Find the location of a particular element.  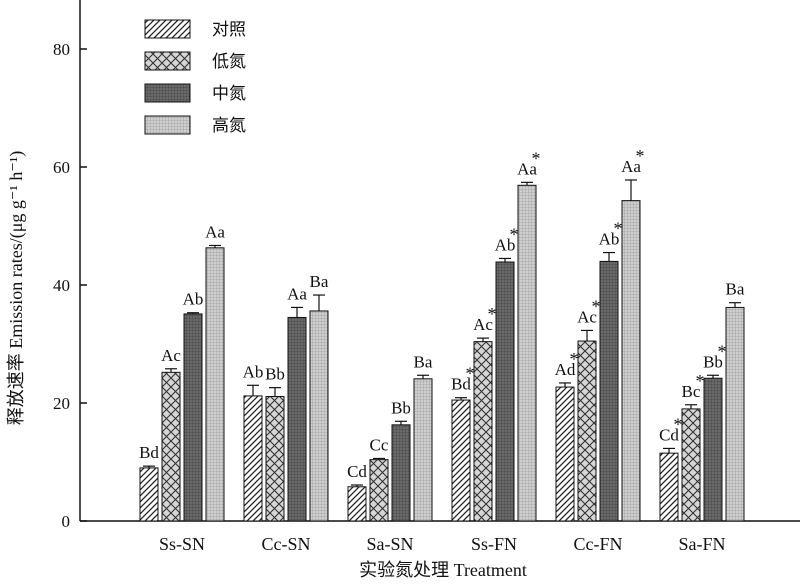

legend-label: 对照 is located at coordinates (229, 30).